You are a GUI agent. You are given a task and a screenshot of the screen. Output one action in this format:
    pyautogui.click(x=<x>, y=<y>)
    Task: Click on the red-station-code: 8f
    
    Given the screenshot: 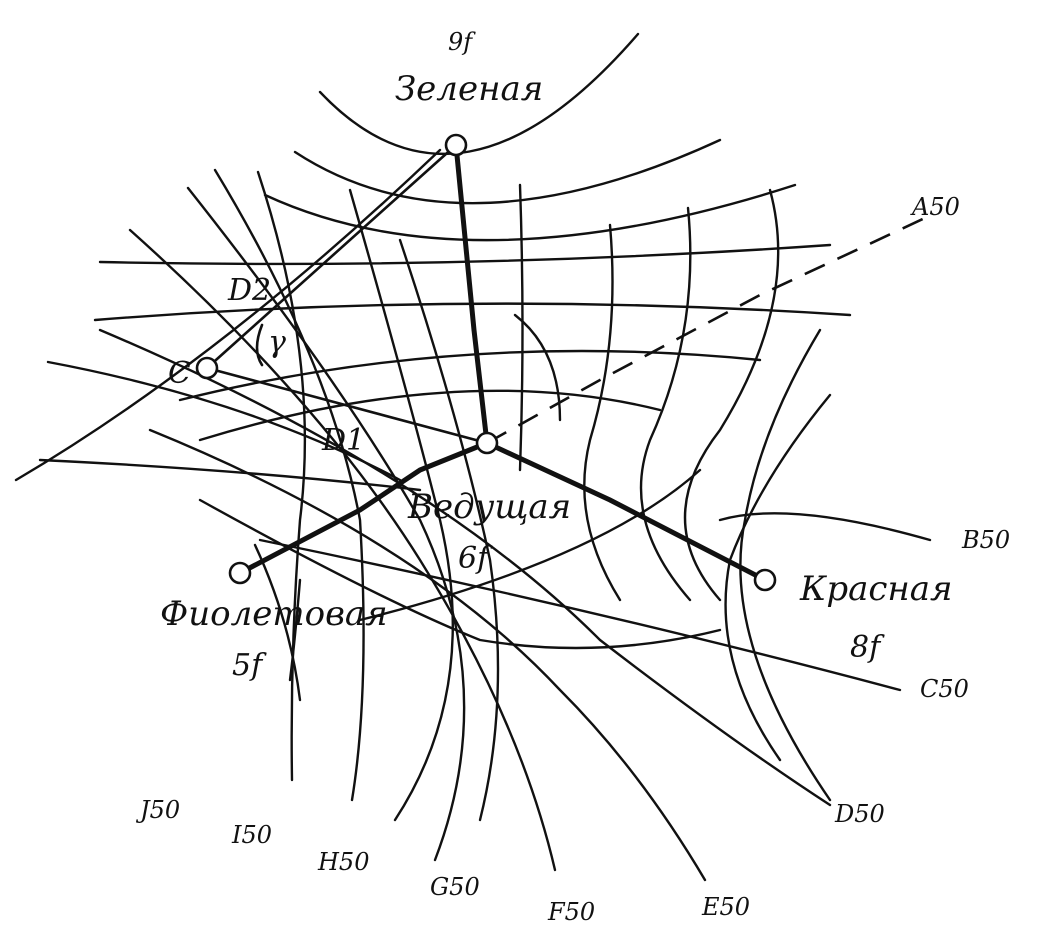 What is the action you would take?
    pyautogui.click(x=867, y=647)
    